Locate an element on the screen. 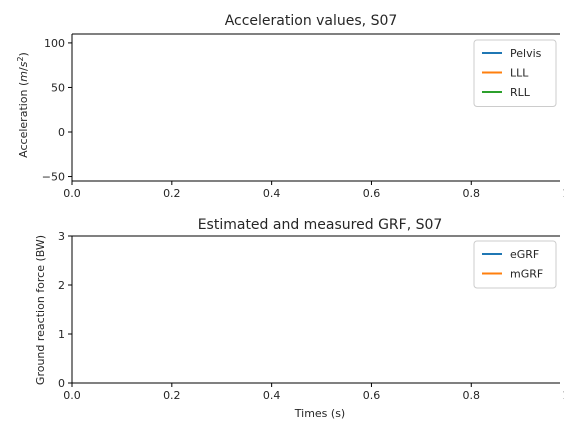 This screenshot has height=426, width=564. acceleration-y-tick-label: 0 is located at coordinates (61, 132).